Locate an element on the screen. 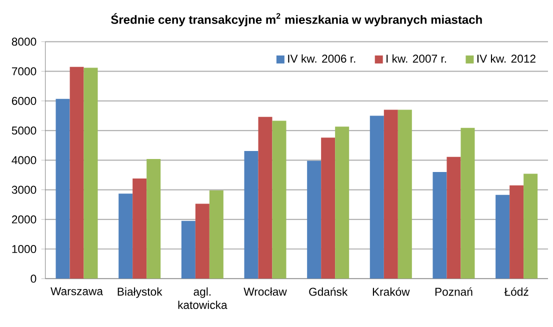 The image size is (553, 327). y-tick-label: 4000 is located at coordinates (24, 160).